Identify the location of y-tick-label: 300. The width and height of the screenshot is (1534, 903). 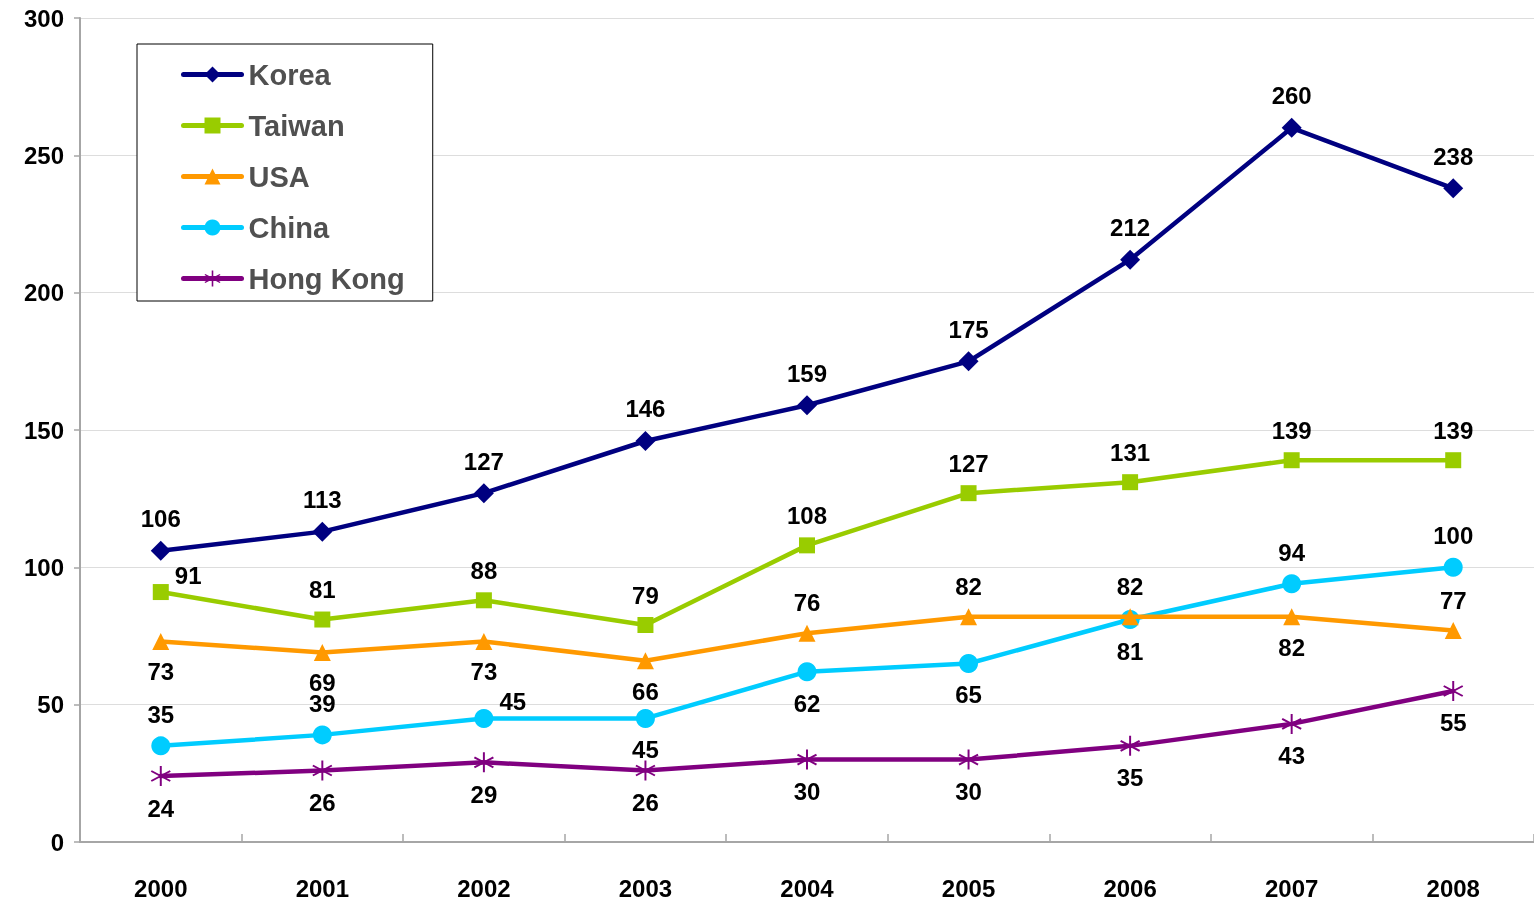
(43, 18).